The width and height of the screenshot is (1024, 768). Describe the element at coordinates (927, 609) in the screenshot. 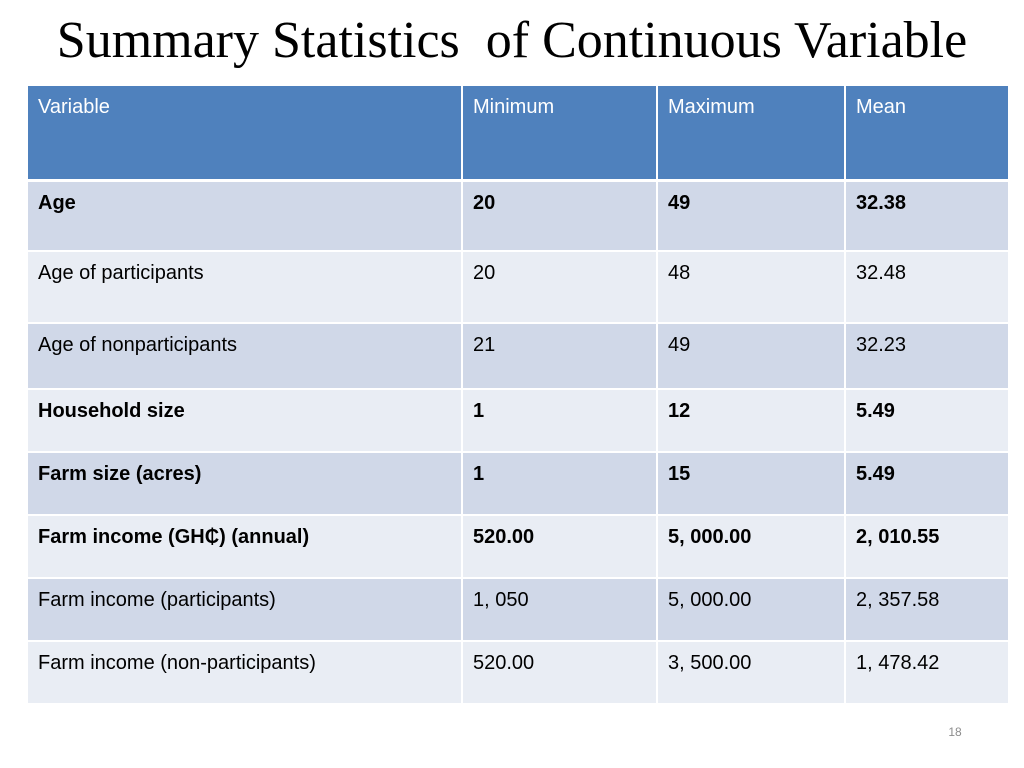

I see `cell-mean: 2, 357.58` at that location.